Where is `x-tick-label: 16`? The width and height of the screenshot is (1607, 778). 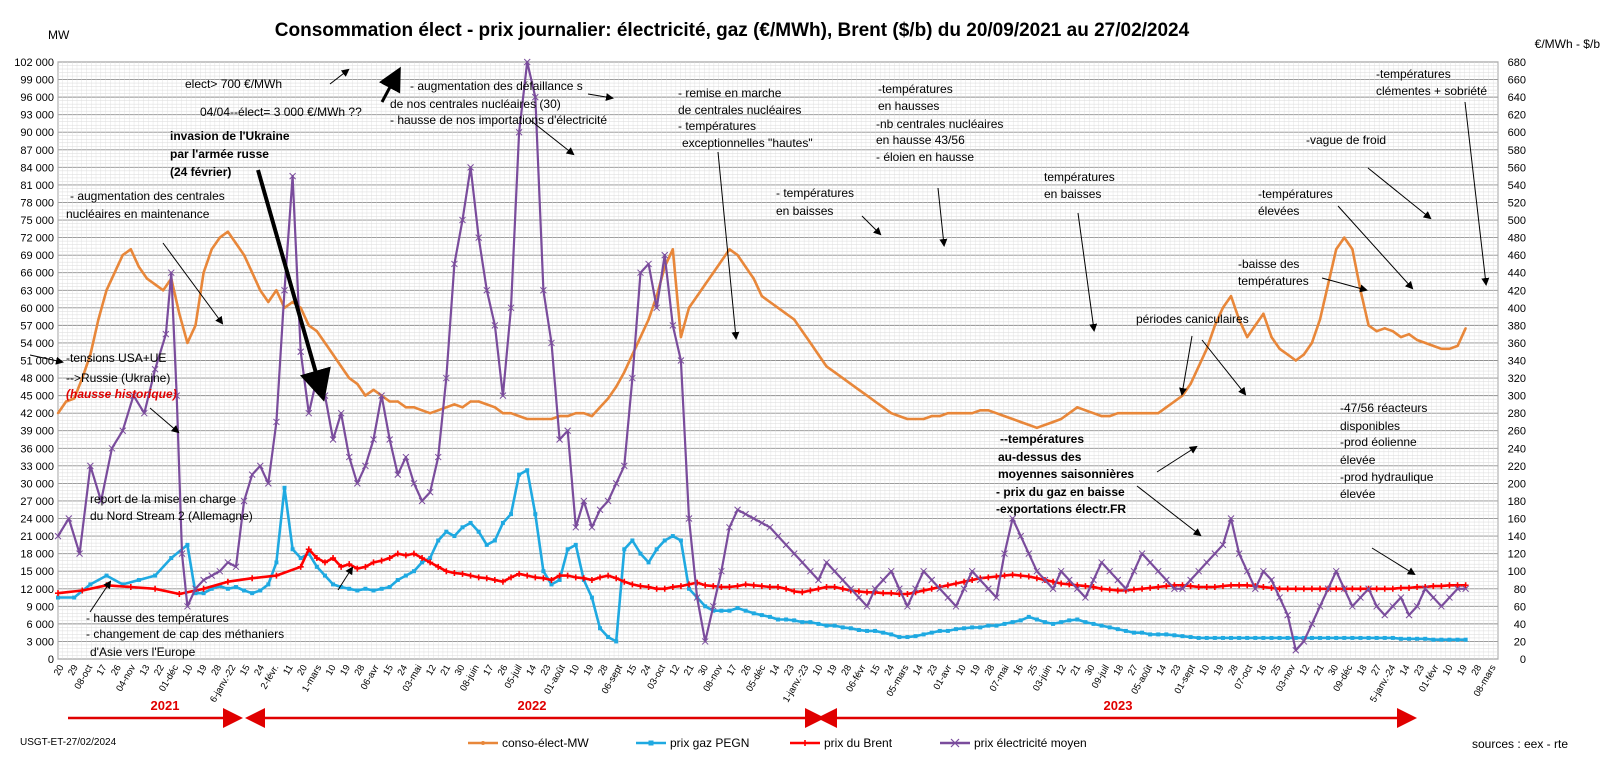 x-tick-label: 16 is located at coordinates (1262, 670).